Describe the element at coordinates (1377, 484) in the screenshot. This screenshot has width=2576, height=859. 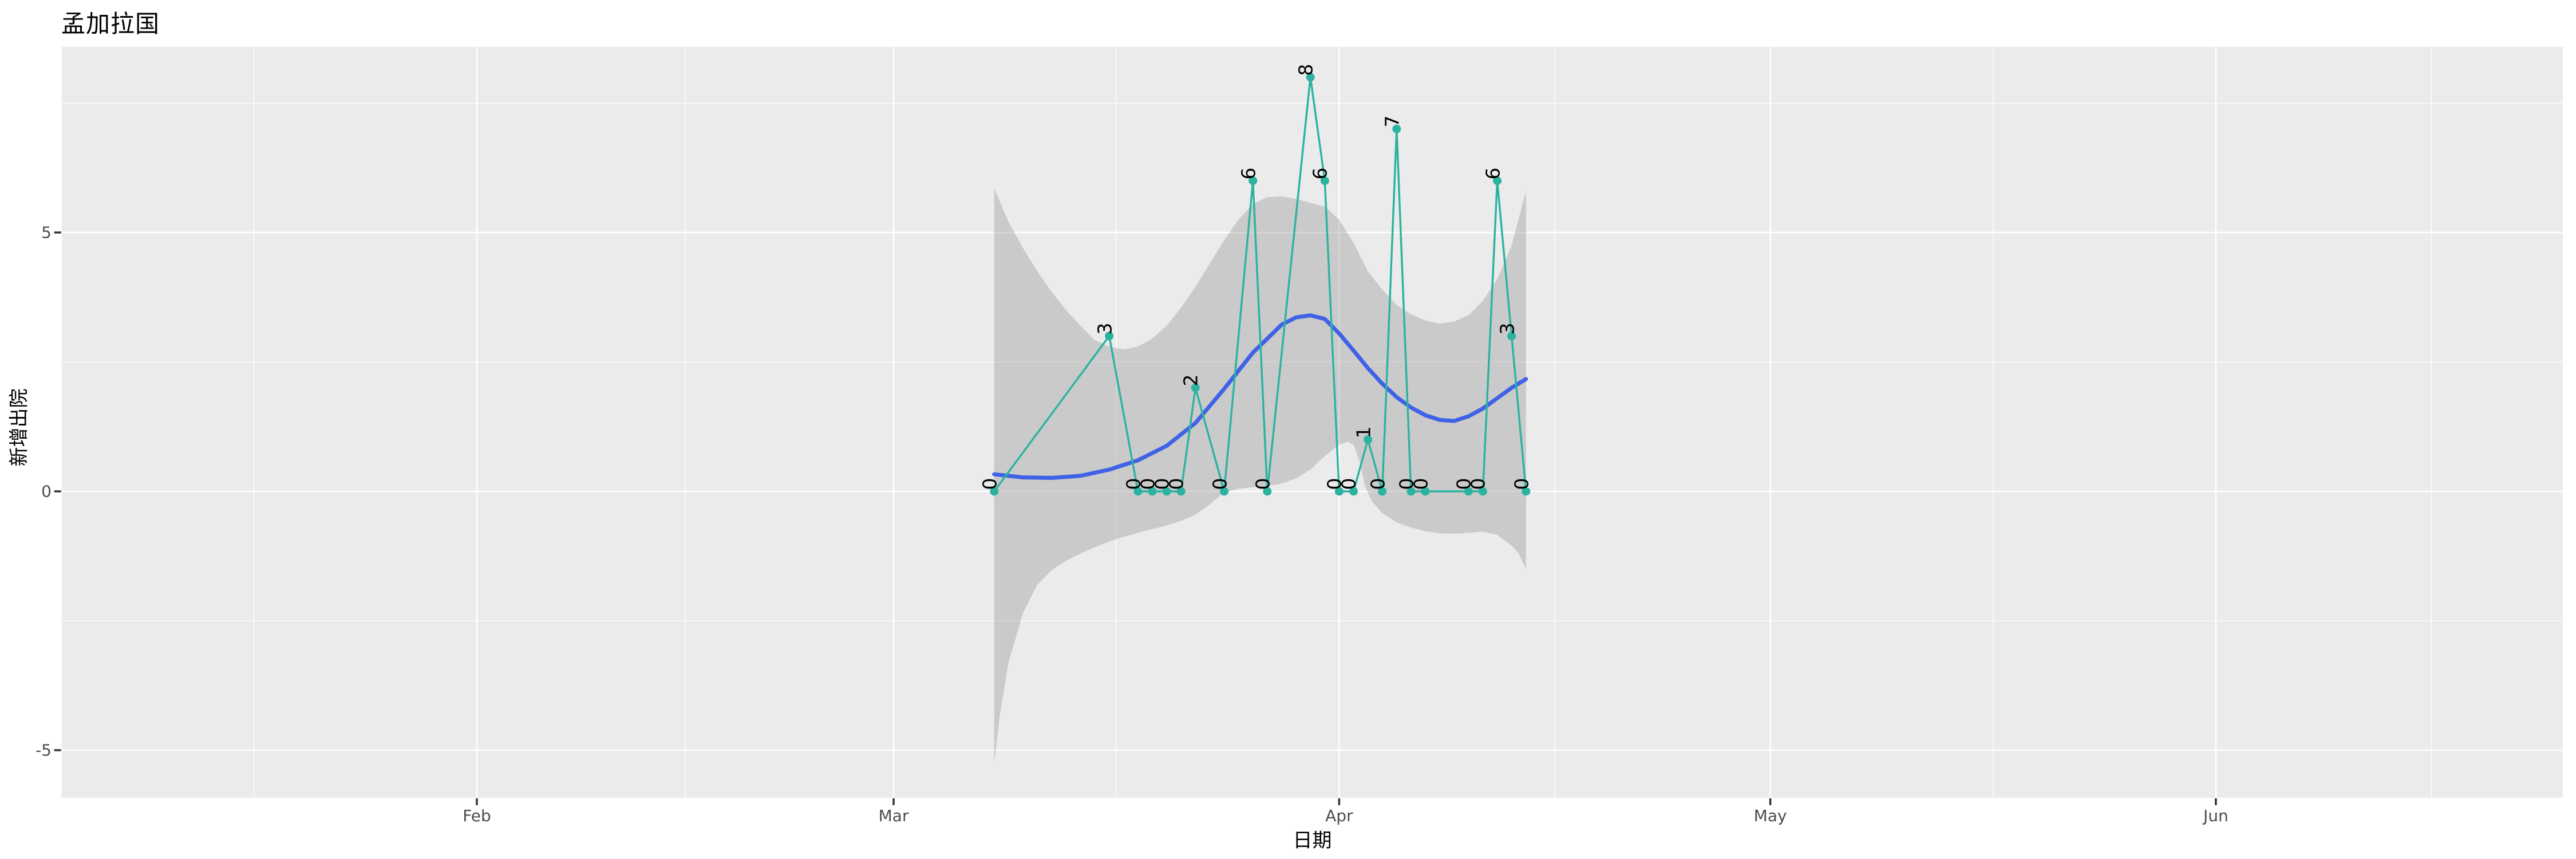
I see `point-label-2020-04-04: 0` at that location.